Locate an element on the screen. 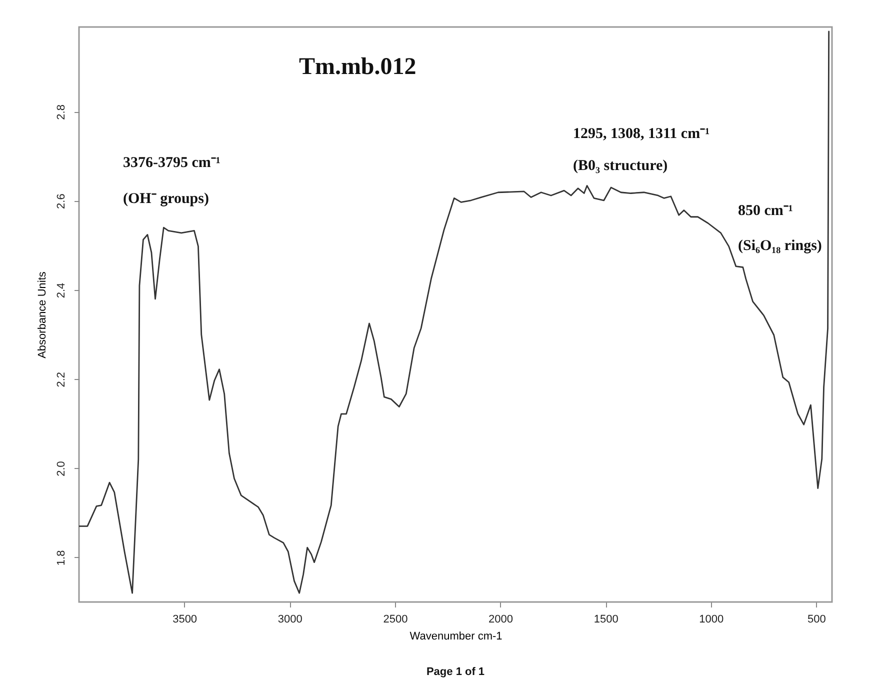 The image size is (872, 686). annotation: (B0₃ structure) is located at coordinates (620, 166).